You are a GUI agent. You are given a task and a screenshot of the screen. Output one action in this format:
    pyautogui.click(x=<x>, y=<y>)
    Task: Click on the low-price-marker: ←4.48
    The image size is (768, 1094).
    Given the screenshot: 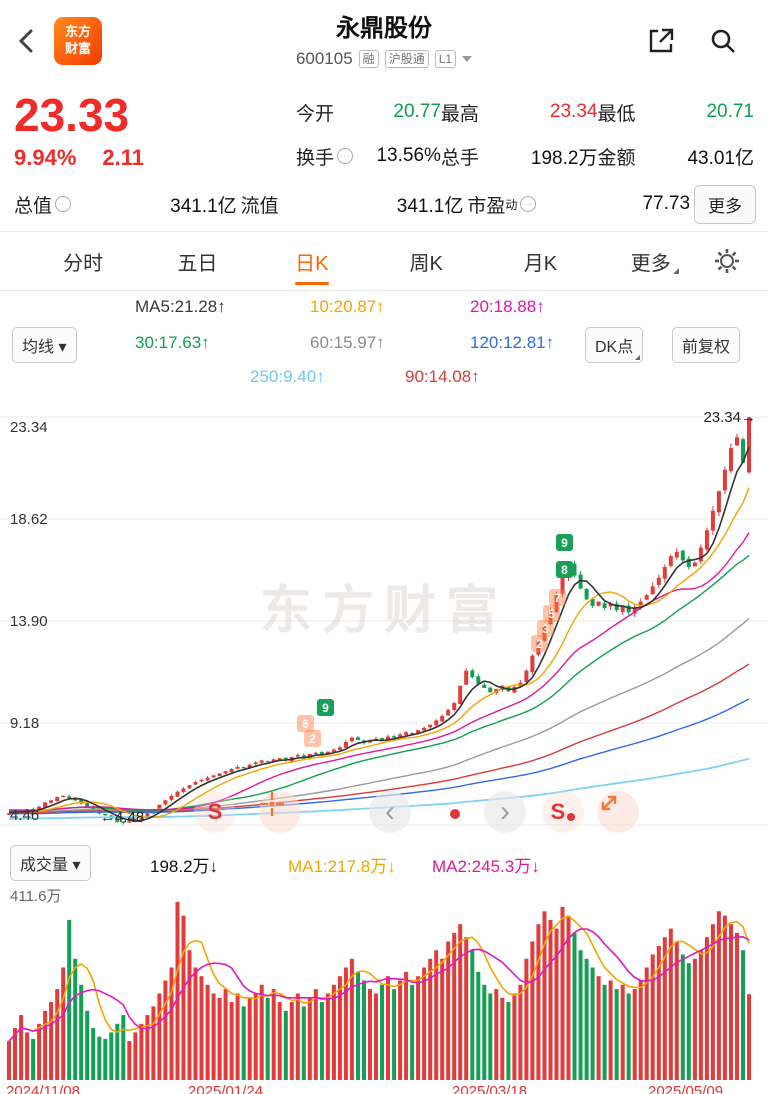 What is the action you would take?
    pyautogui.click(x=122, y=817)
    